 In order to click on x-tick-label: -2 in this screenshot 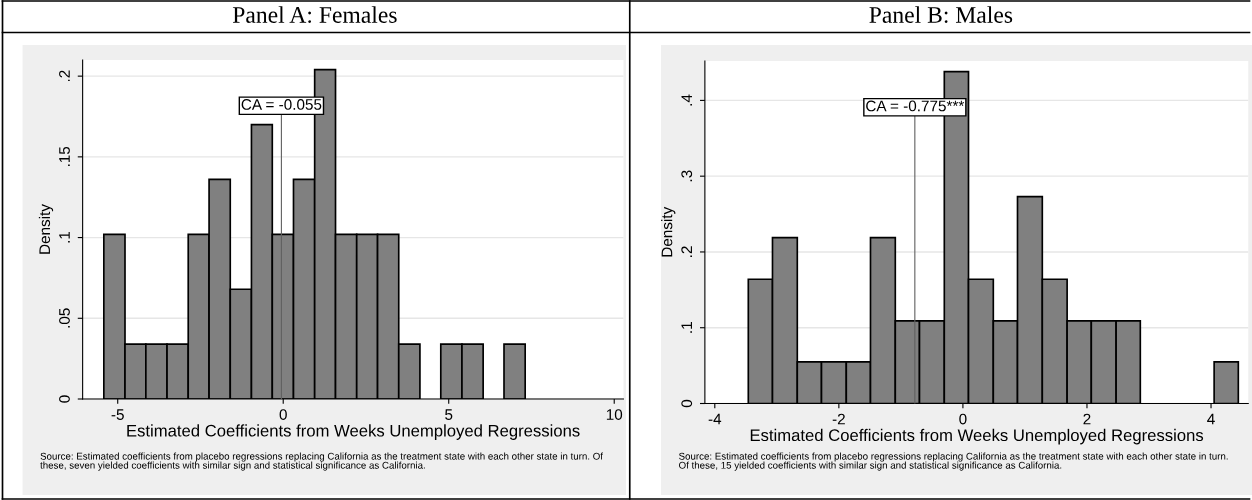, I will do `click(838, 419)`.